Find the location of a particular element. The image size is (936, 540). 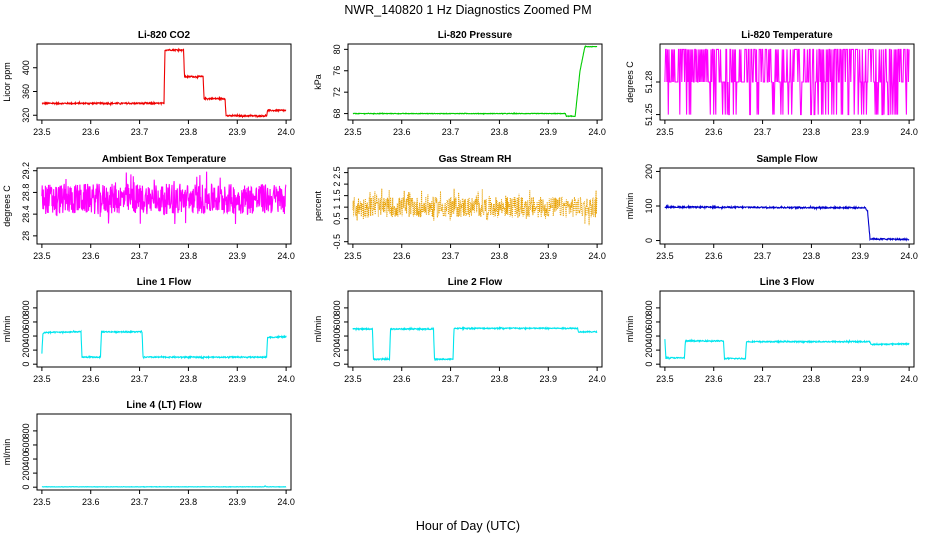

y-tick-label: 51.28 is located at coordinates (649, 82).